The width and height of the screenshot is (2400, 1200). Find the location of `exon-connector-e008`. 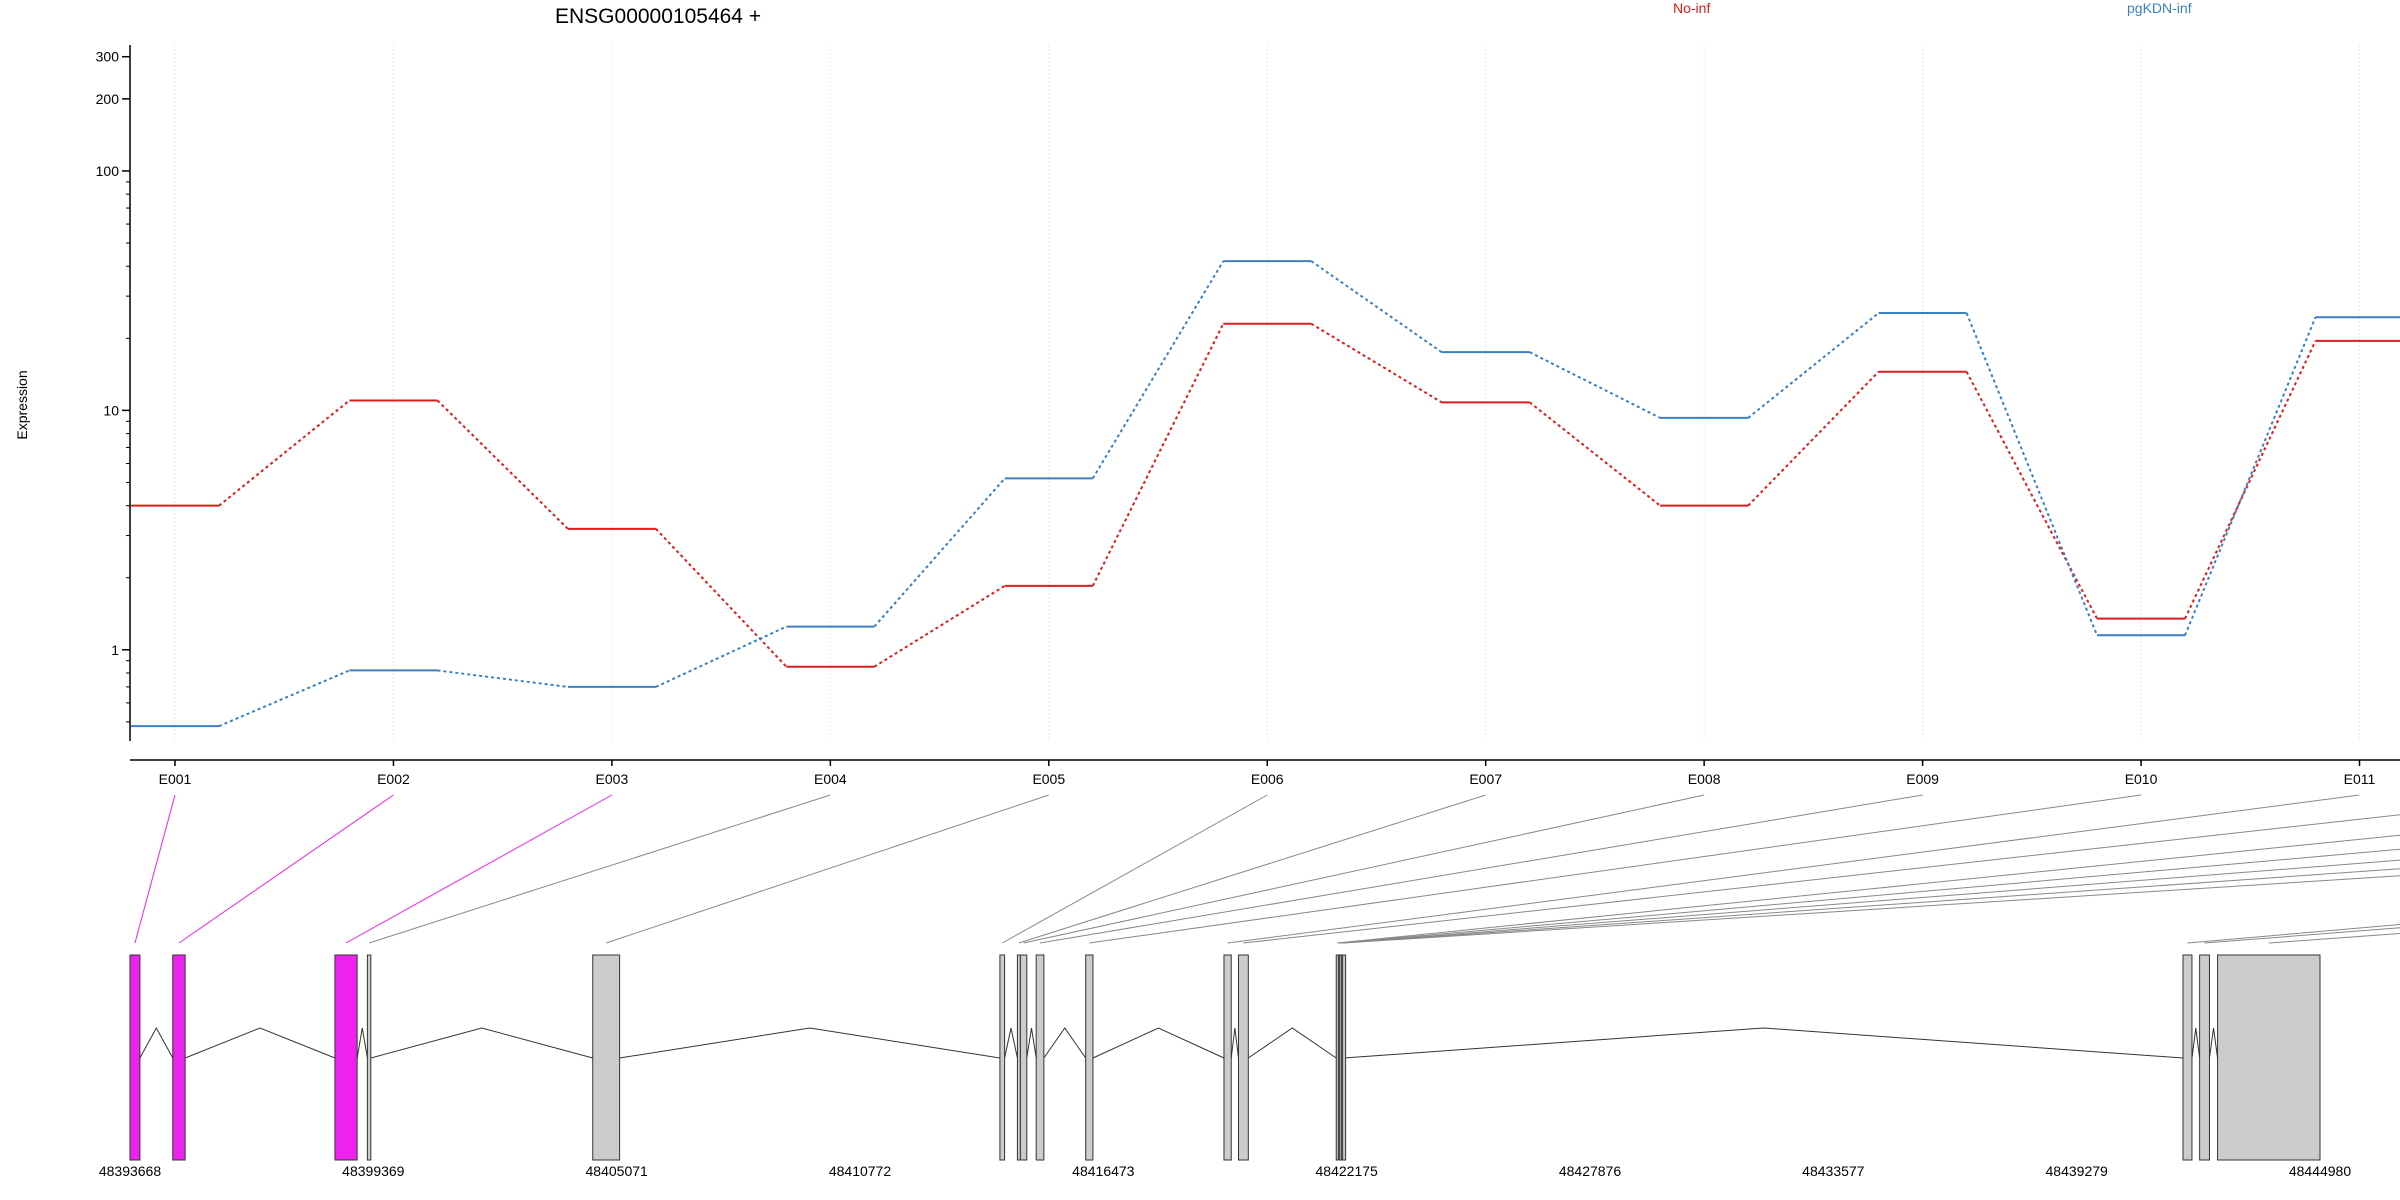

exon-connector-e008 is located at coordinates (1364, 869).